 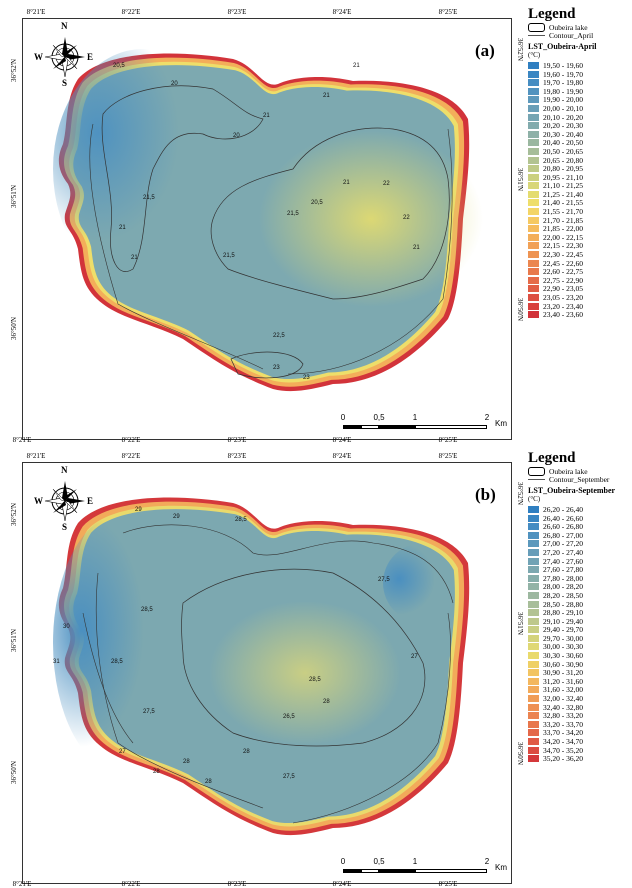 What do you see at coordinates (563, 315) in the screenshot?
I see `legend-class-label: 23,40 - 23,60` at bounding box center [563, 315].